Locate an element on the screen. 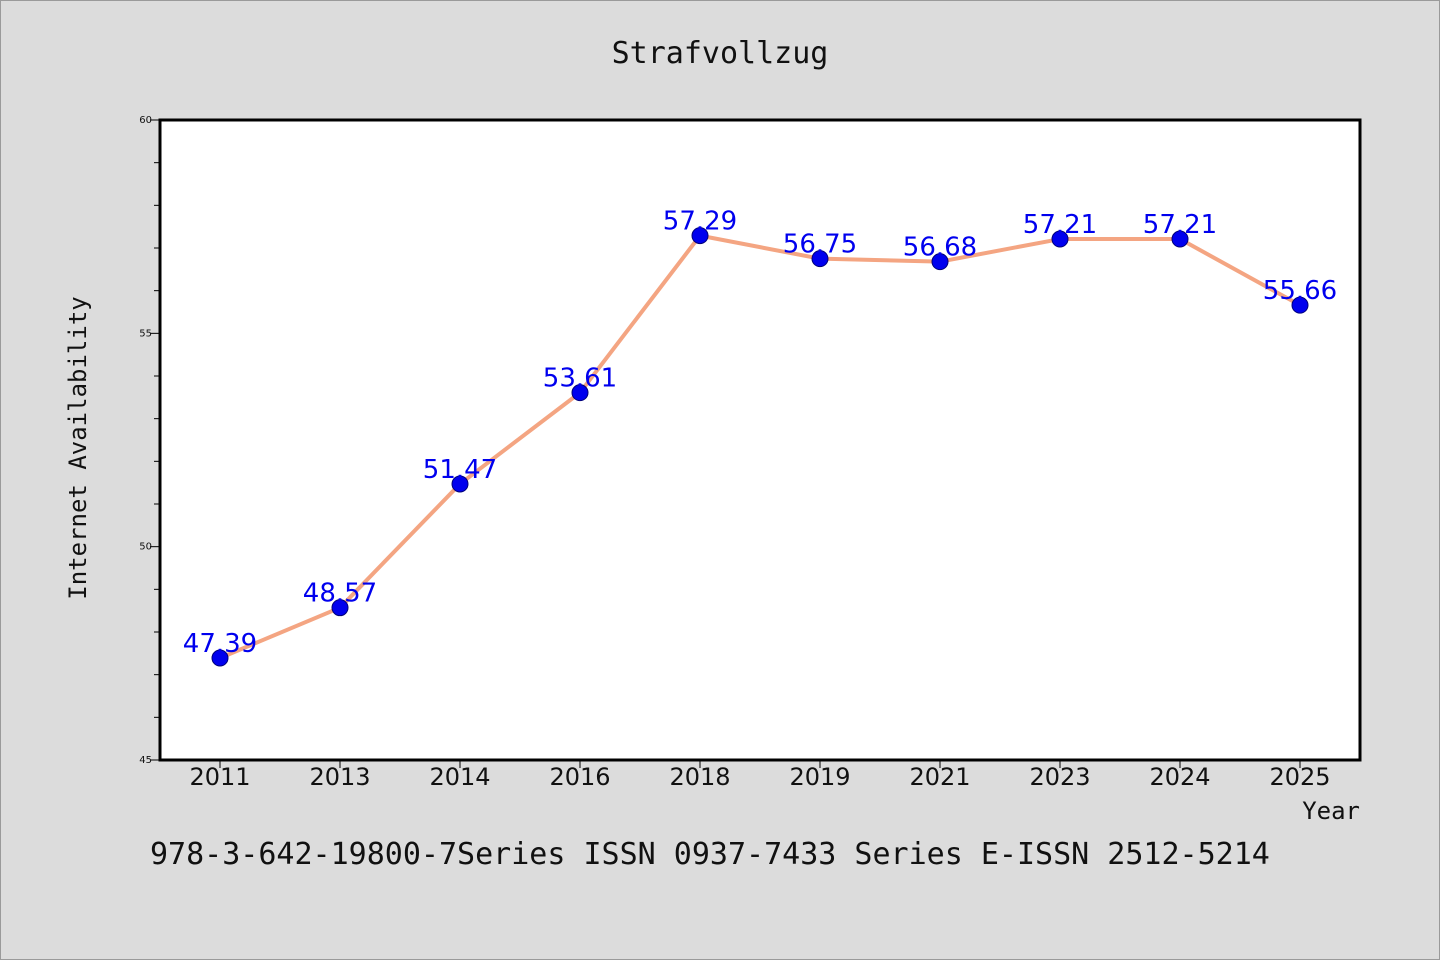 Image resolution: width=1440 pixels, height=960 pixels. x-axis: 2011 2013 2014 2016 2018 2019 2021 2023 2024 2025 is located at coordinates (760, 775).